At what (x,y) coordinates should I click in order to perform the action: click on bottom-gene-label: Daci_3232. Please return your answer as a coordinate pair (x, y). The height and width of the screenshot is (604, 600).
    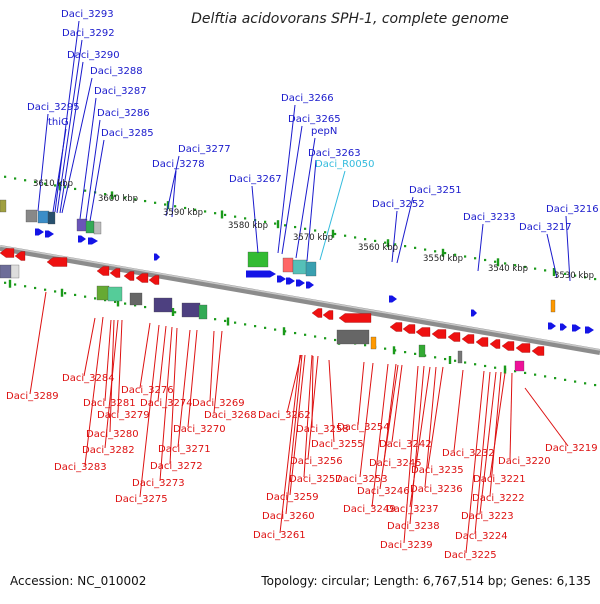
    Looking at the image, I should click on (468, 453).